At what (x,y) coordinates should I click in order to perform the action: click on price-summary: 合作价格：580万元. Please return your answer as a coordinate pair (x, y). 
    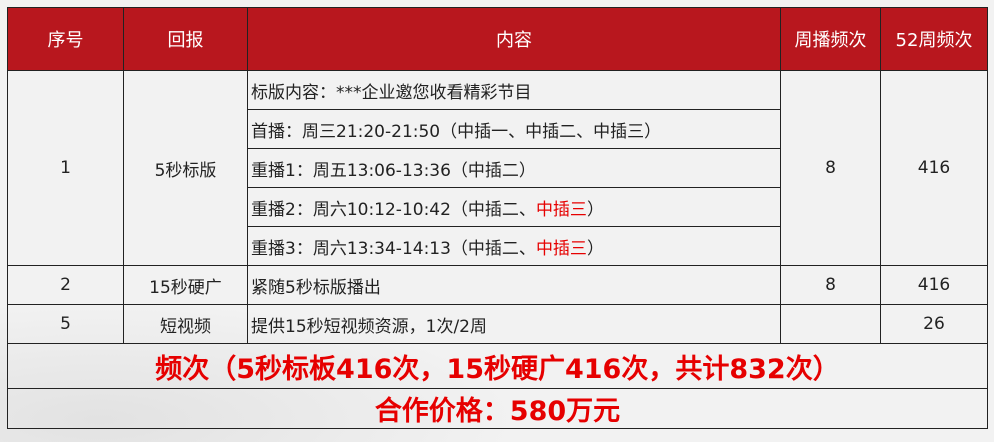
    Looking at the image, I should click on (497, 408).